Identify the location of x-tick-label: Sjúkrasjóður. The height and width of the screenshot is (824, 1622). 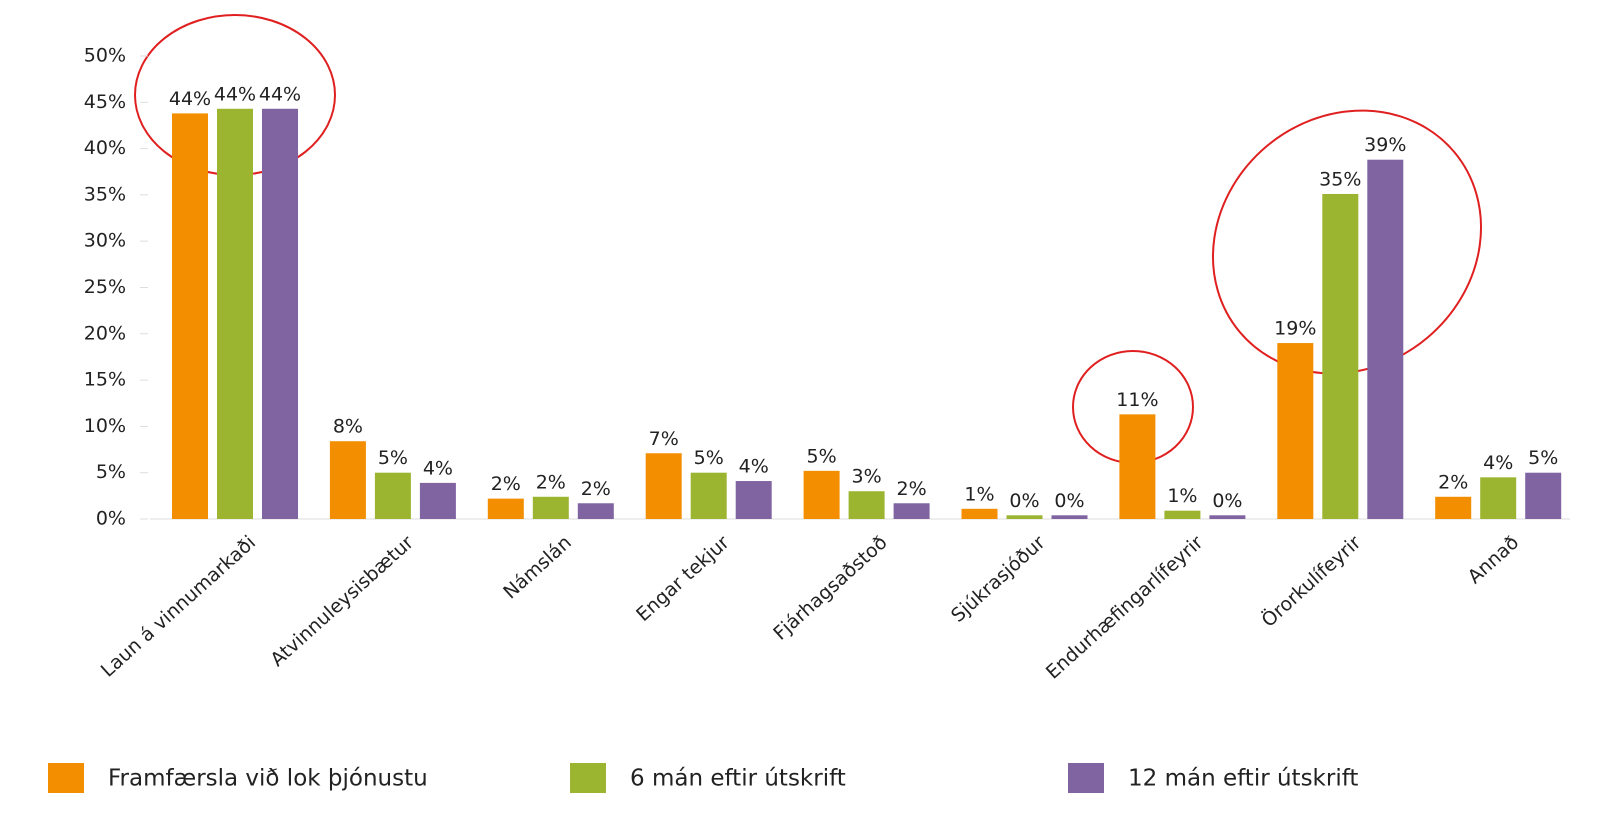
(998, 579).